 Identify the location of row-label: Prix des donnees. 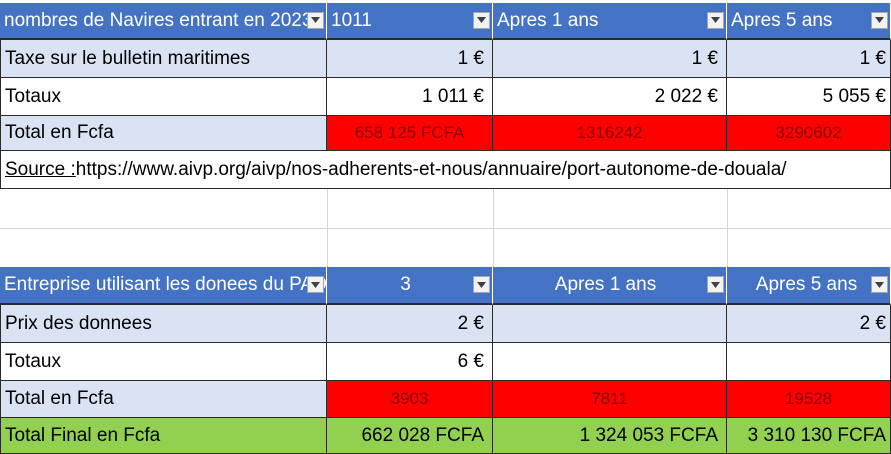
(78, 323).